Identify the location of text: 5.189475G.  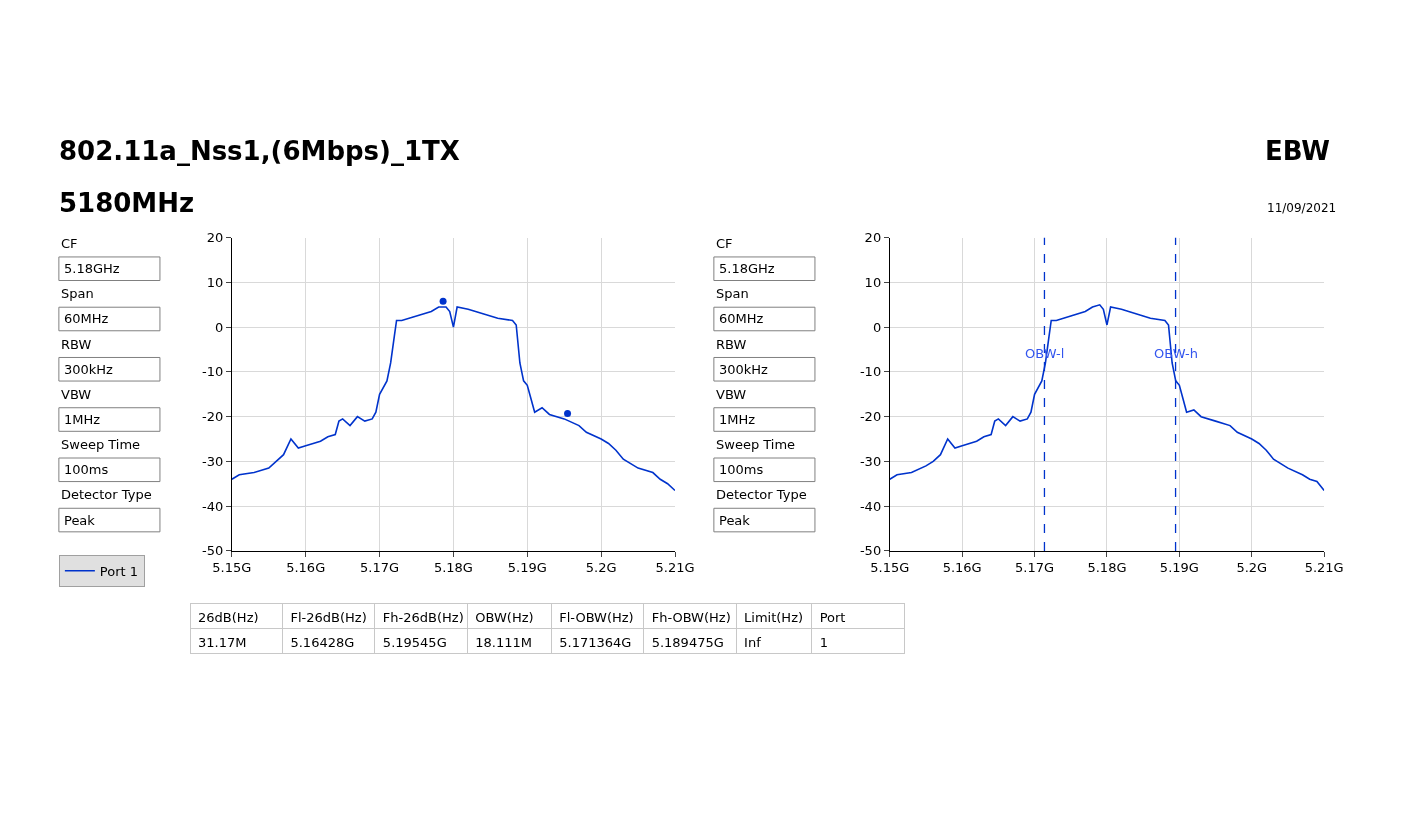
(687, 642).